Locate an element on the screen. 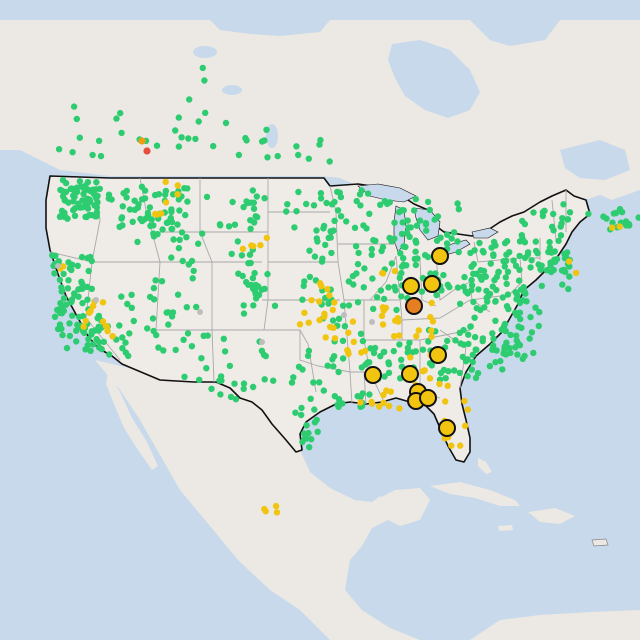 The height and width of the screenshot is (640, 640). highlight-marker-high is located at coordinates (414, 306).